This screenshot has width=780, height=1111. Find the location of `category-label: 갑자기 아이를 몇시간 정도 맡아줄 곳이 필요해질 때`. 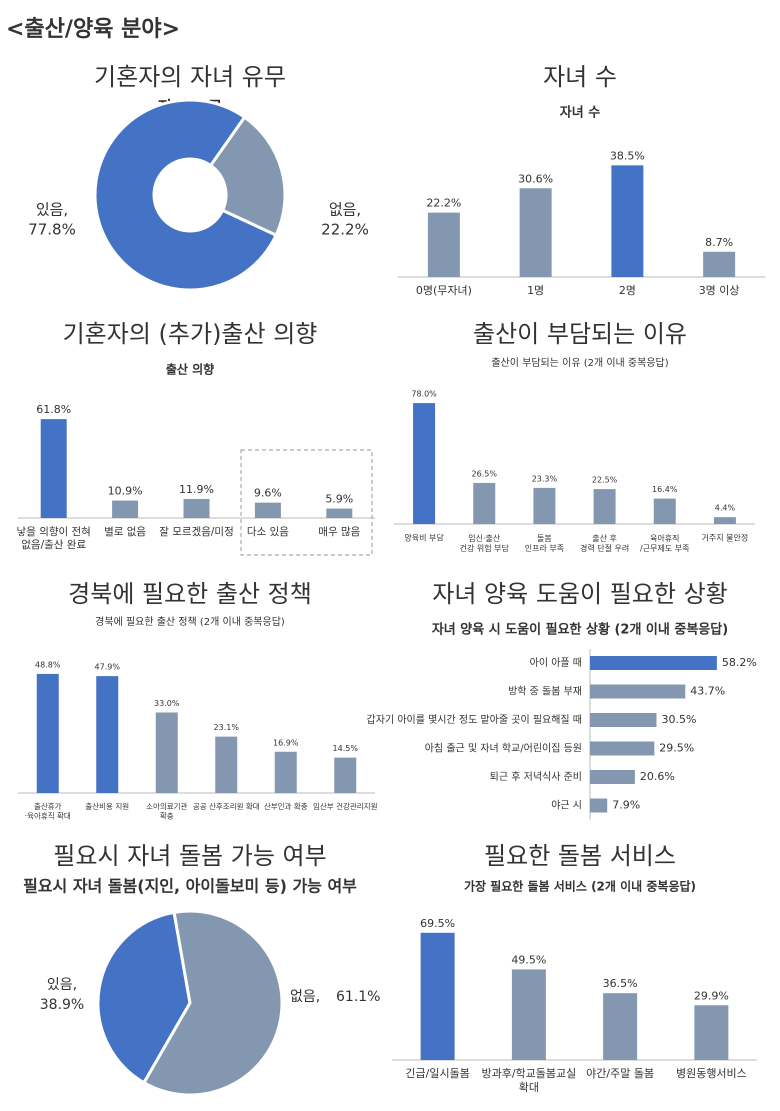

category-label: 갑자기 아이를 몇시간 정도 맡아줄 곳이 필요해질 때 is located at coordinates (474, 719).